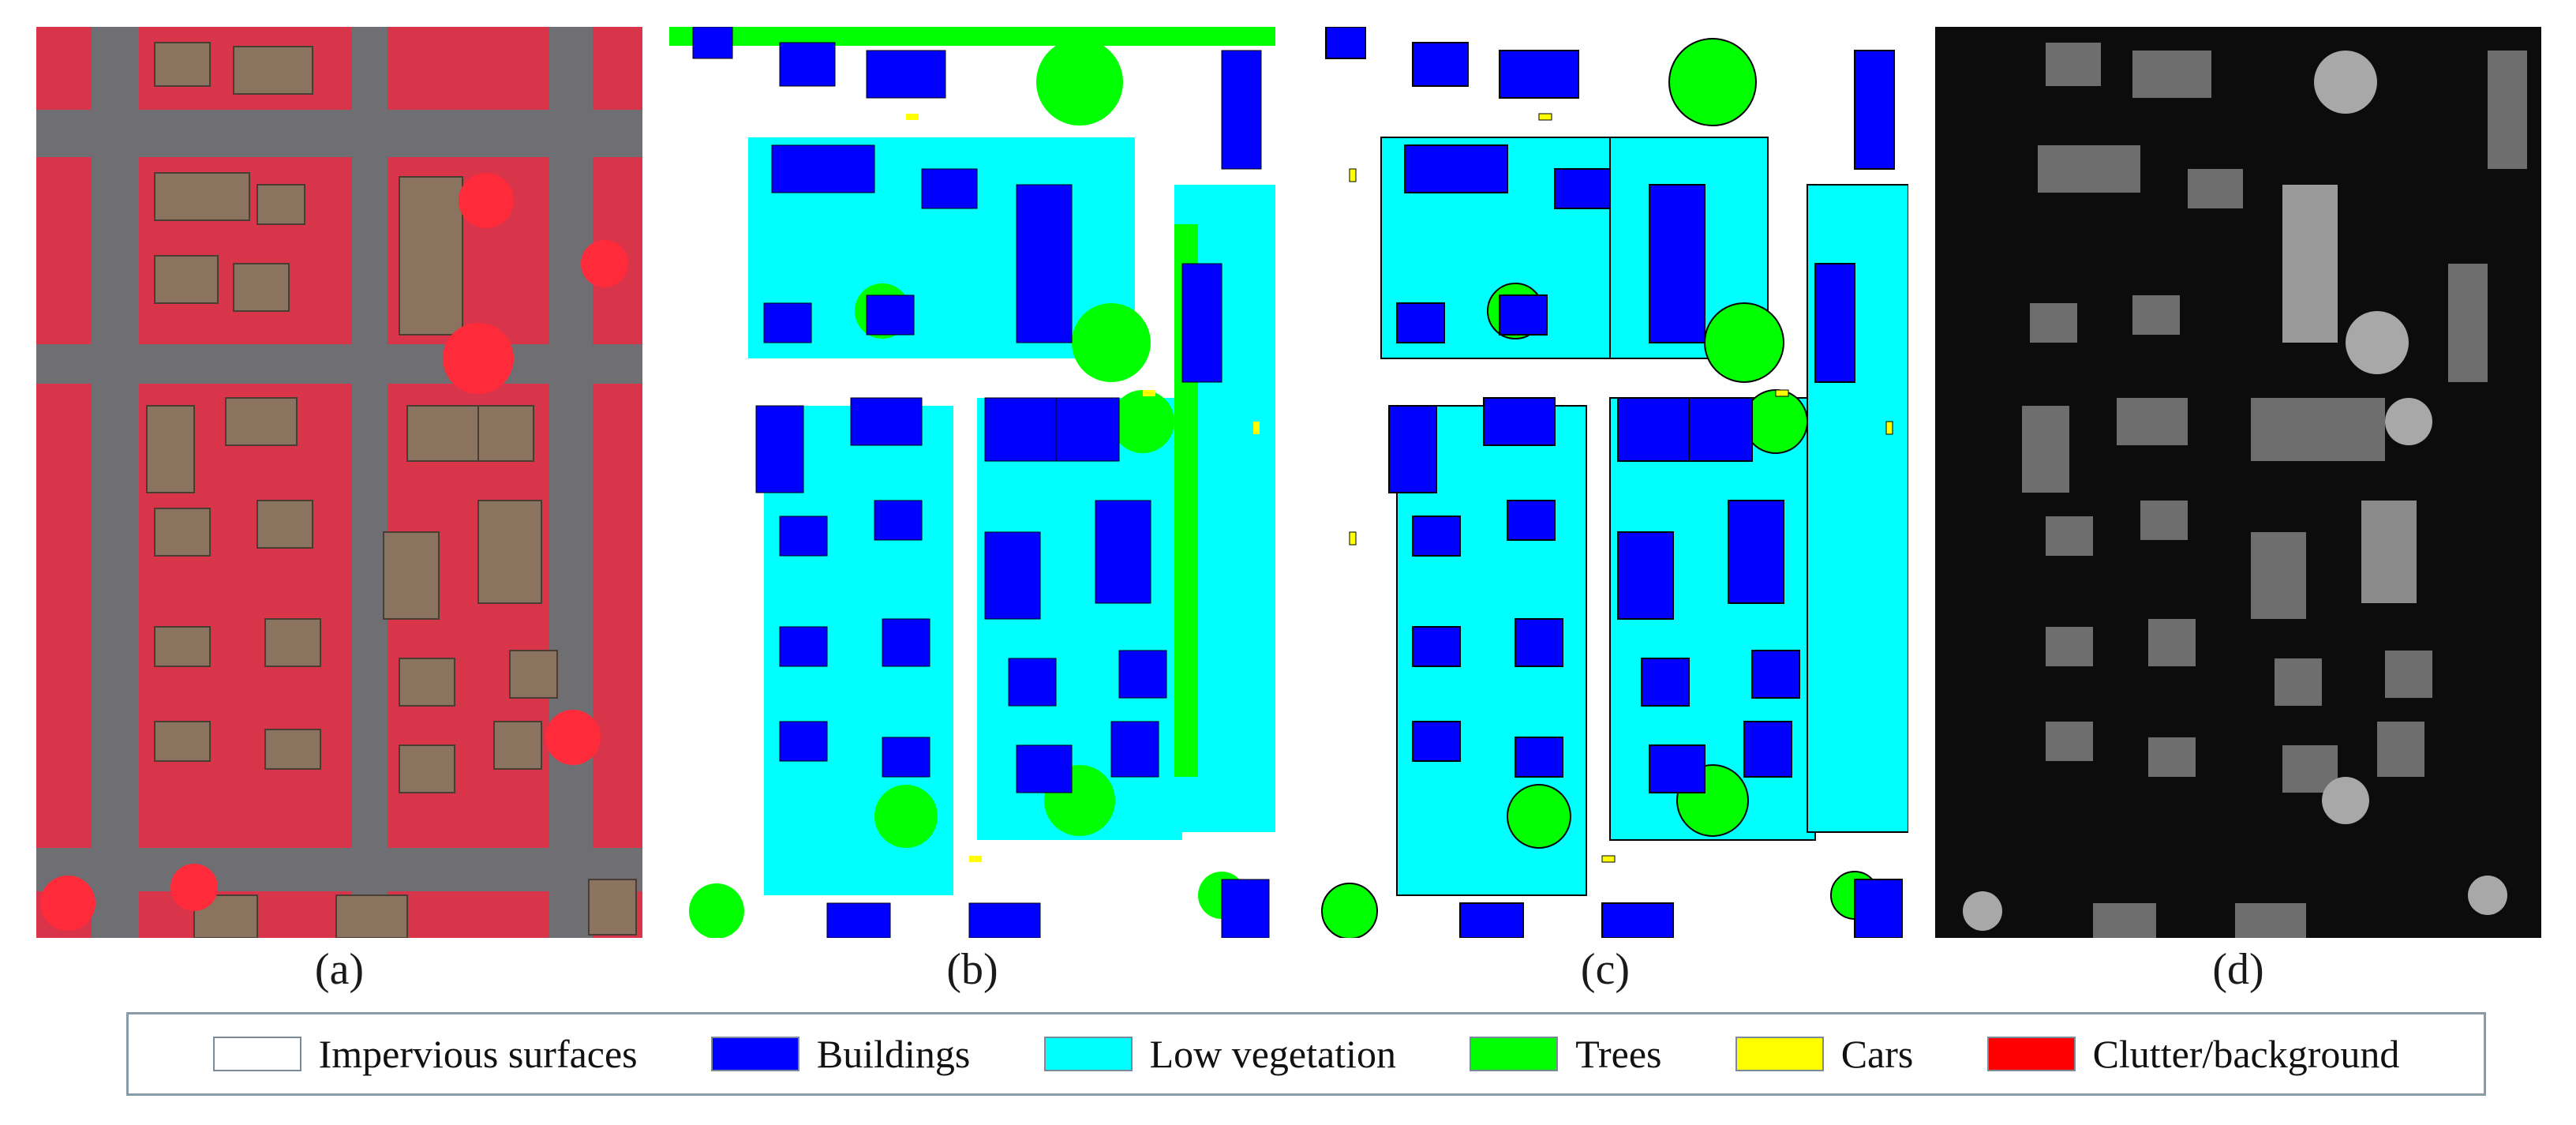  I want to click on legend-item-cars: Cars, so click(1824, 1054).